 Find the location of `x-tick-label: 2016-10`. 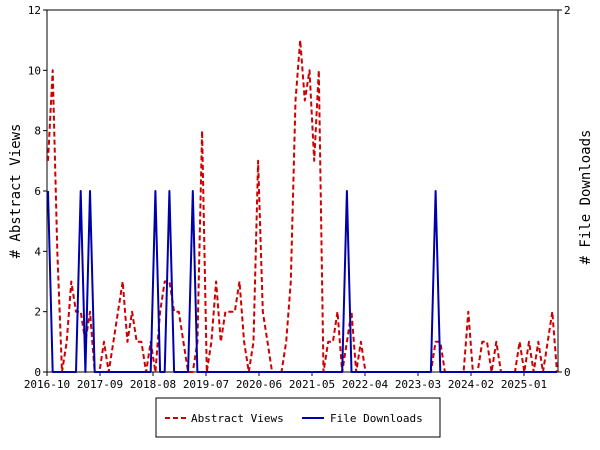

x-tick-label: 2016-10 is located at coordinates (47, 384).